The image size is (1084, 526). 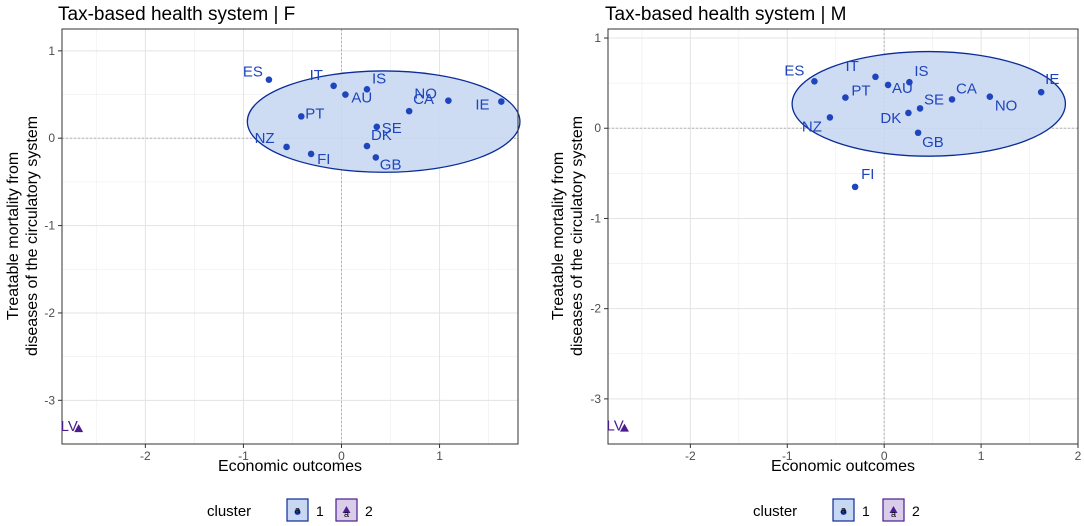 What do you see at coordinates (867, 174) in the screenshot?
I see `panel-male-label-fi: FI` at bounding box center [867, 174].